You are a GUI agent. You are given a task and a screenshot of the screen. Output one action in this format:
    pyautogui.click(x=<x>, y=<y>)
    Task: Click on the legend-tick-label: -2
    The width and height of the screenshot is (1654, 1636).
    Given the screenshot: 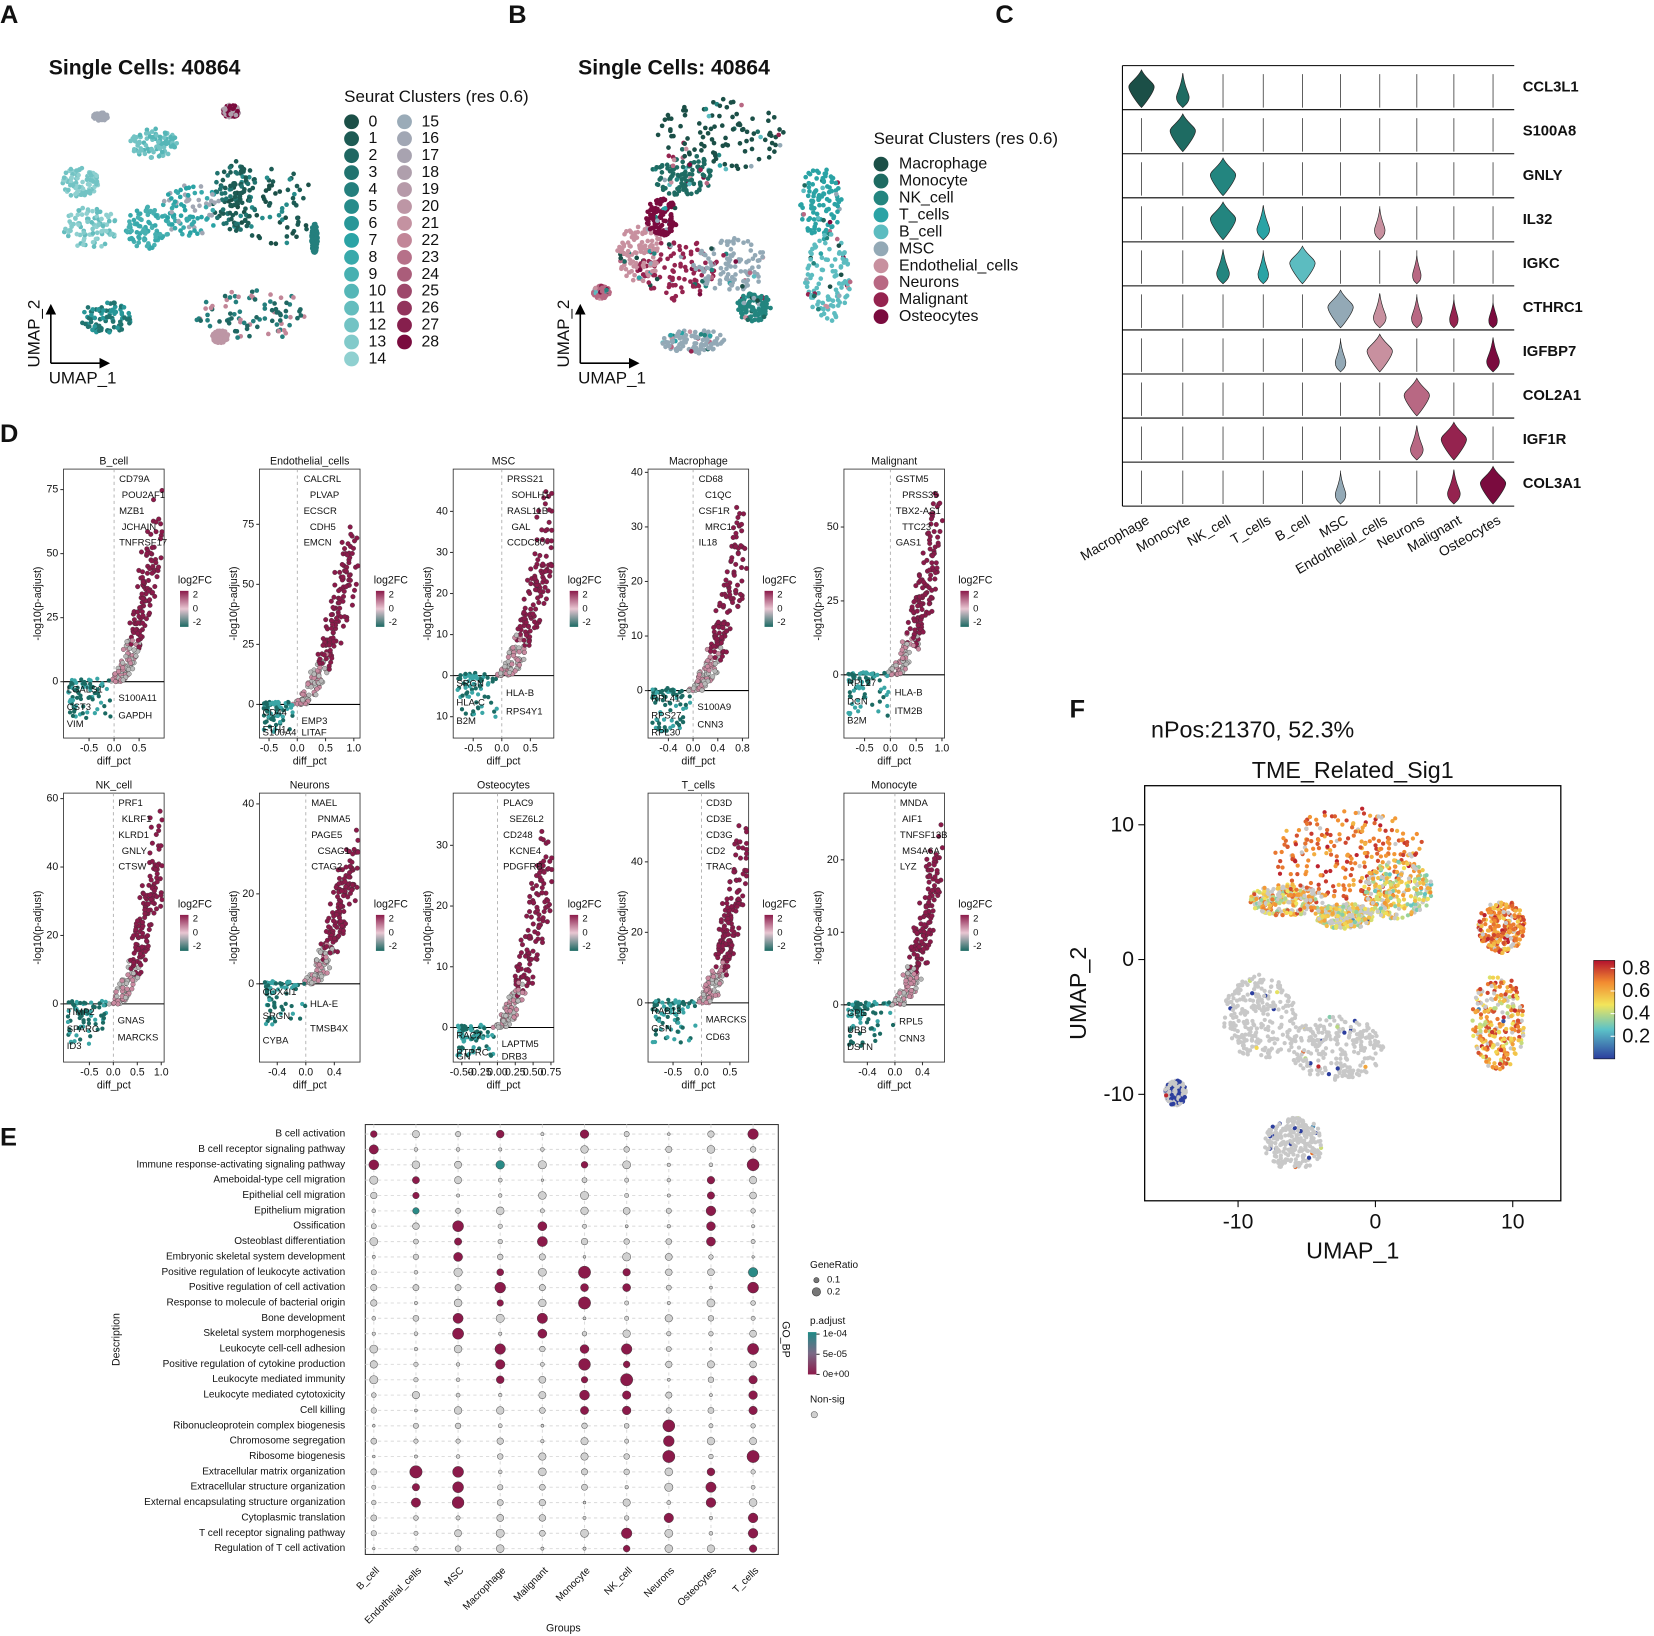 What is the action you would take?
    pyautogui.click(x=977, y=622)
    